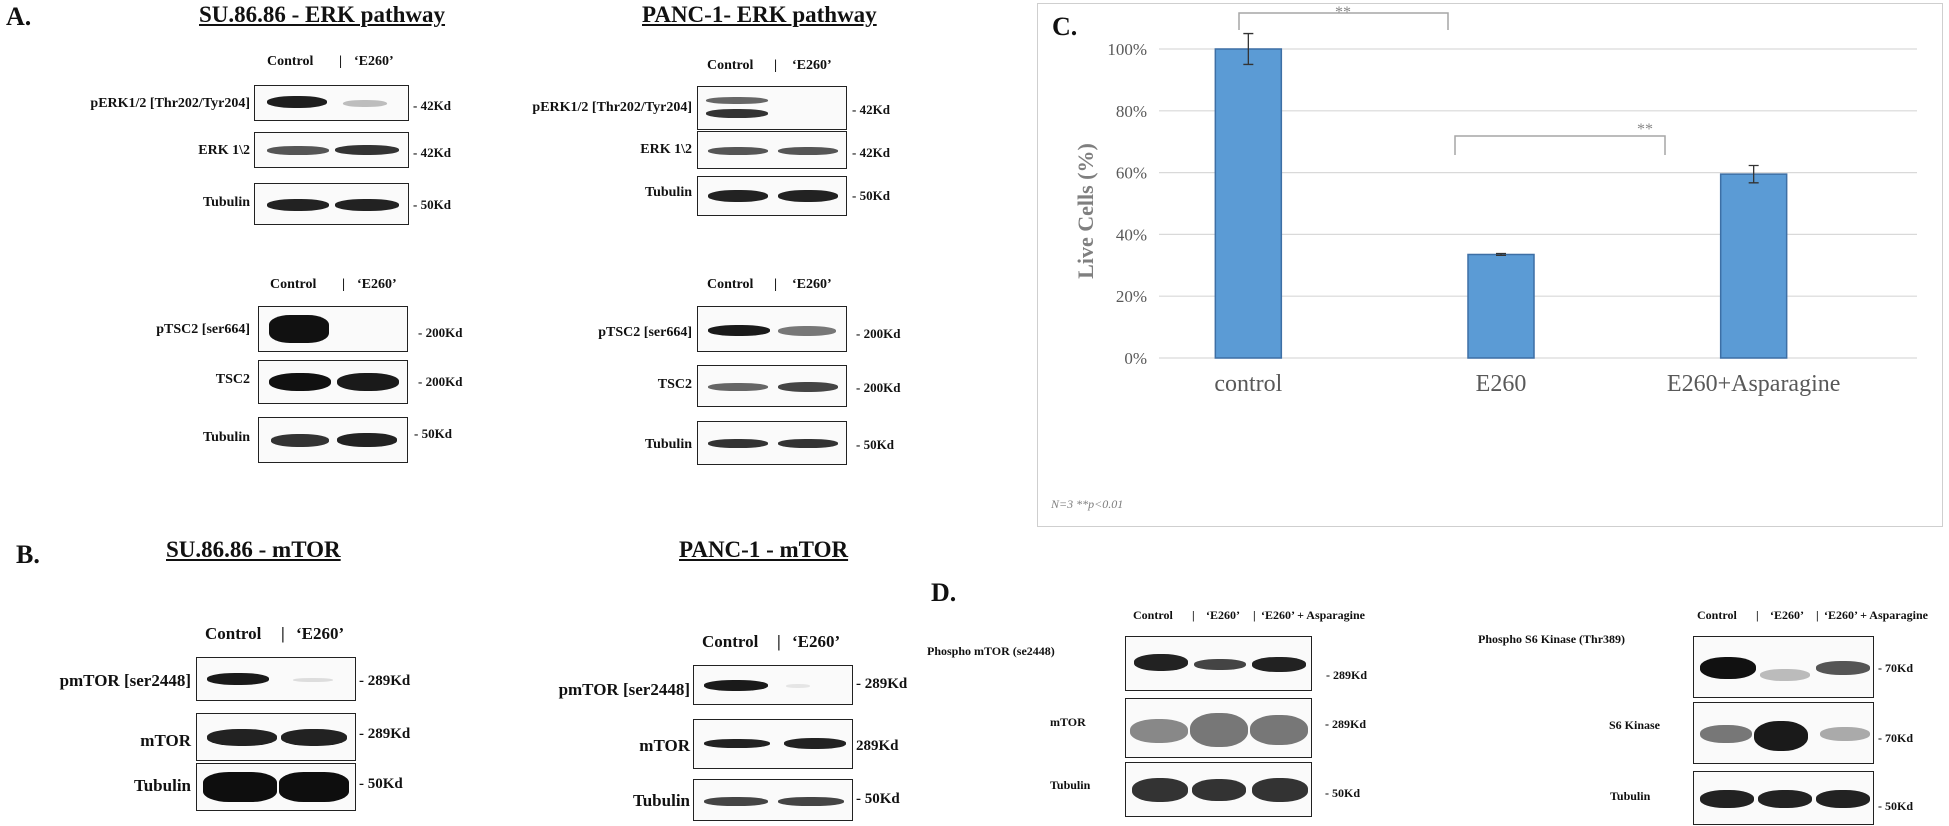 This screenshot has width=1949, height=826. Describe the element at coordinates (1086, 504) in the screenshot. I see `chart-footnote: N=3 **p<0.01` at that location.